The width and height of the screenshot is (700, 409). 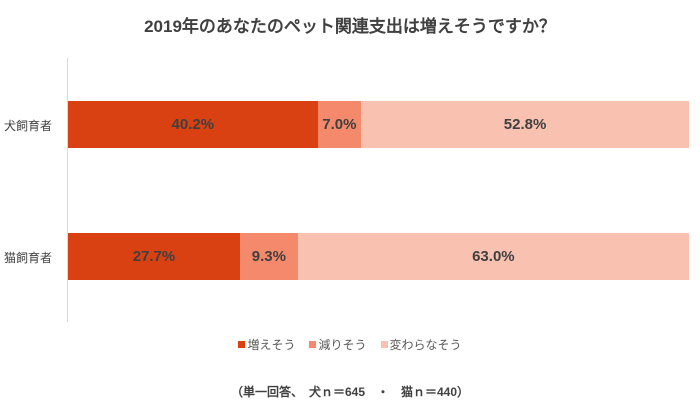 What do you see at coordinates (271, 345) in the screenshot?
I see `legend-label: 増えそう` at bounding box center [271, 345].